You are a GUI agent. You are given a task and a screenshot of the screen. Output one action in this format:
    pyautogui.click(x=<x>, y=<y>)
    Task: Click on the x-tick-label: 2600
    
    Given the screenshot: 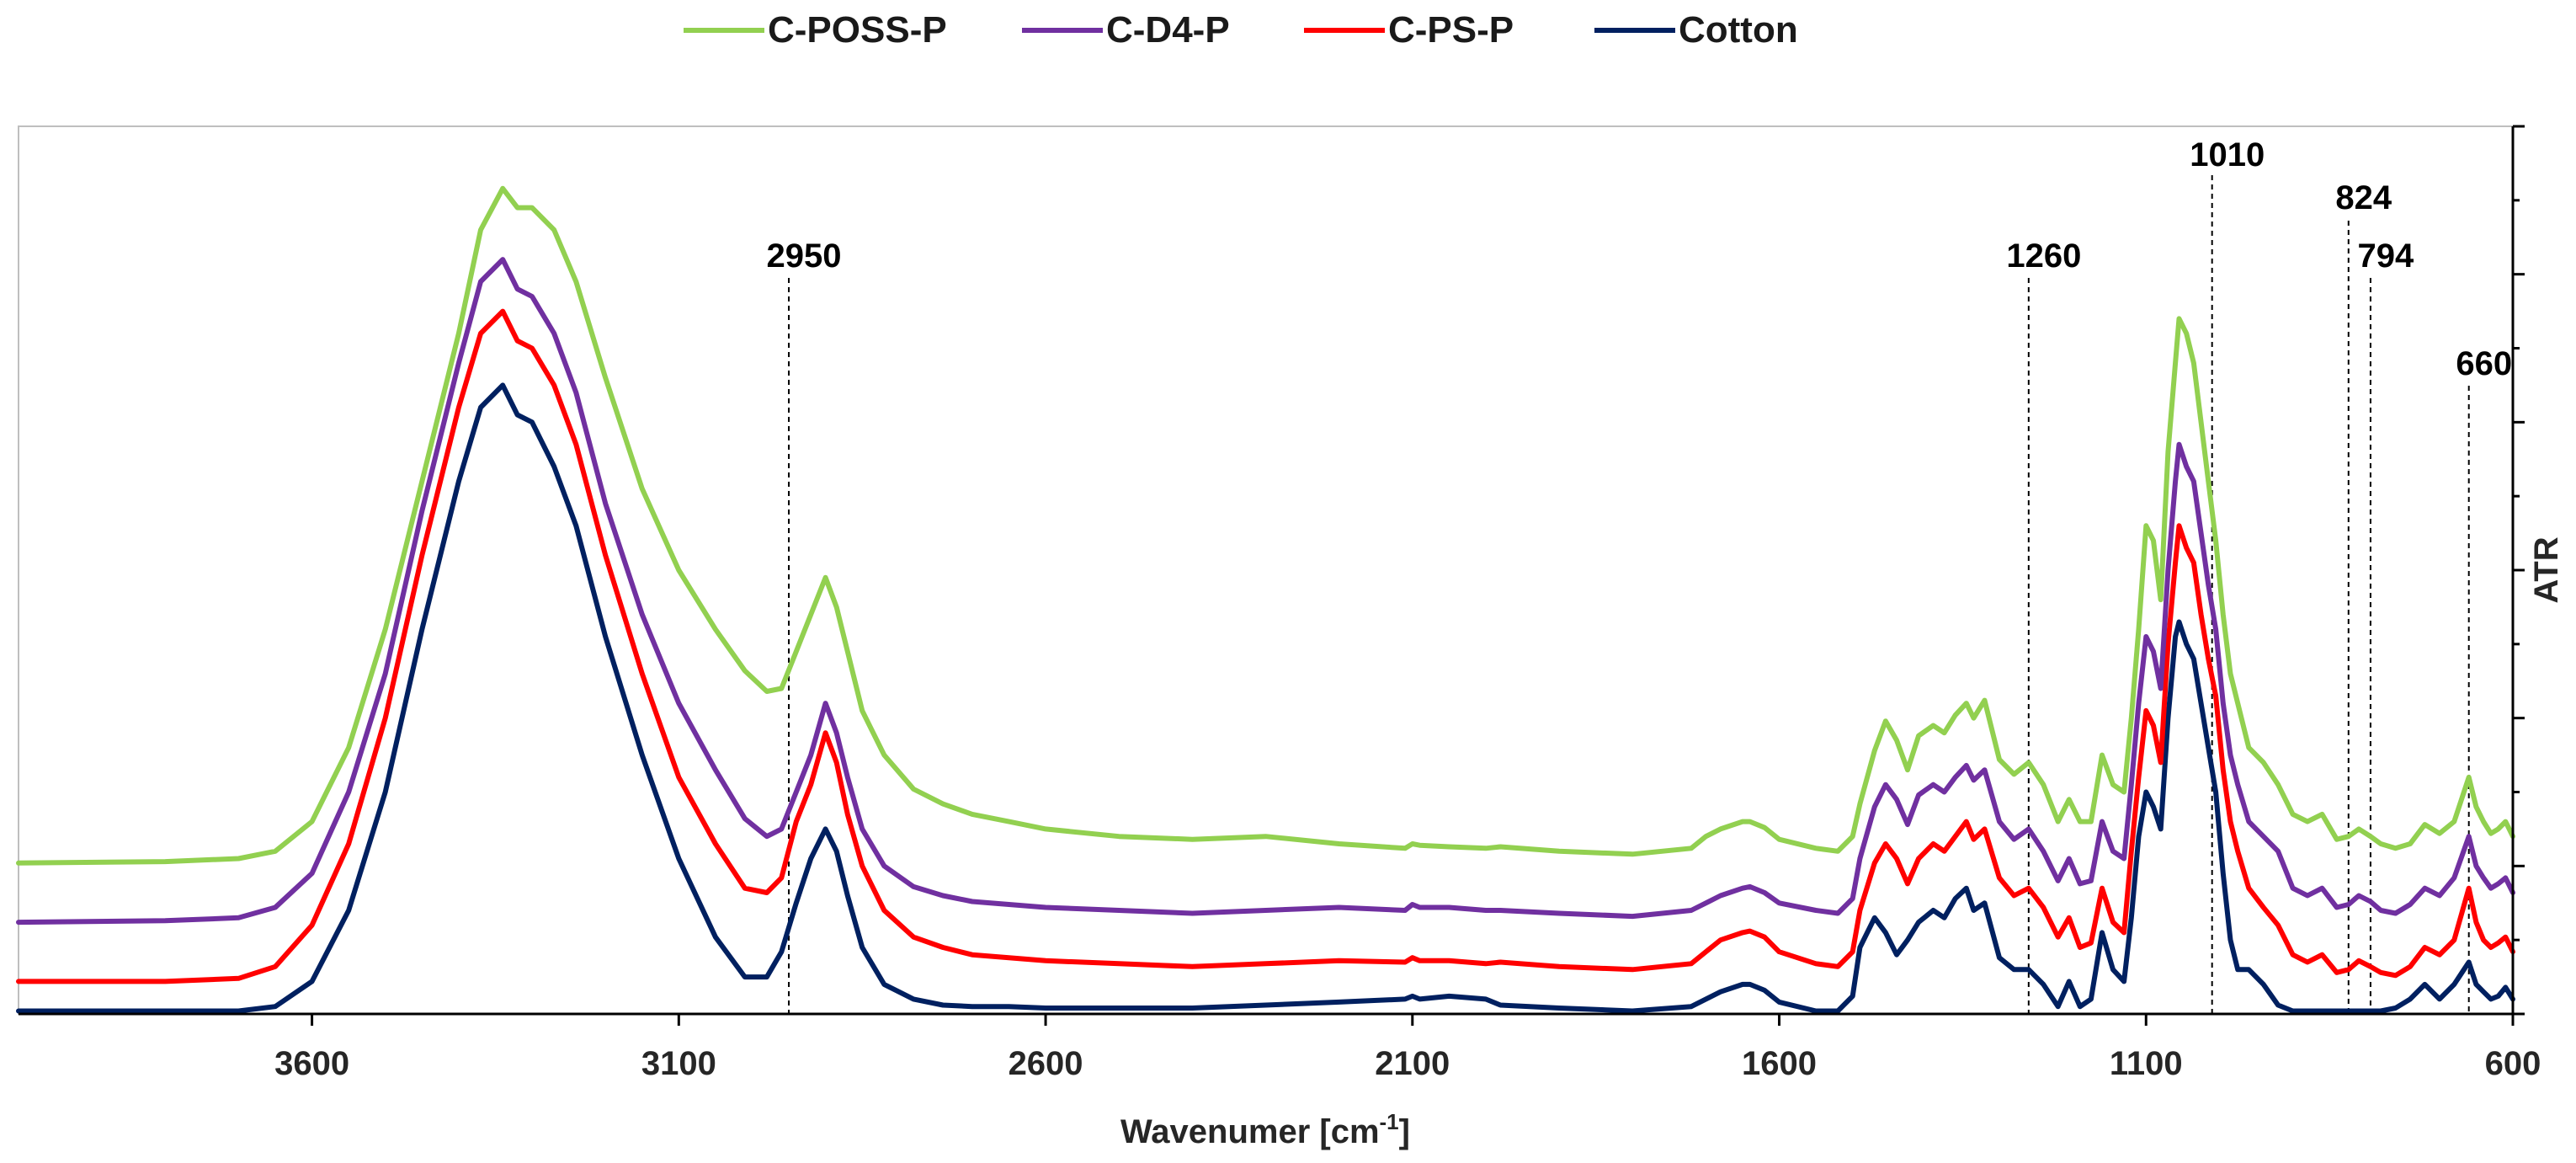 What is the action you would take?
    pyautogui.click(x=1046, y=1063)
    